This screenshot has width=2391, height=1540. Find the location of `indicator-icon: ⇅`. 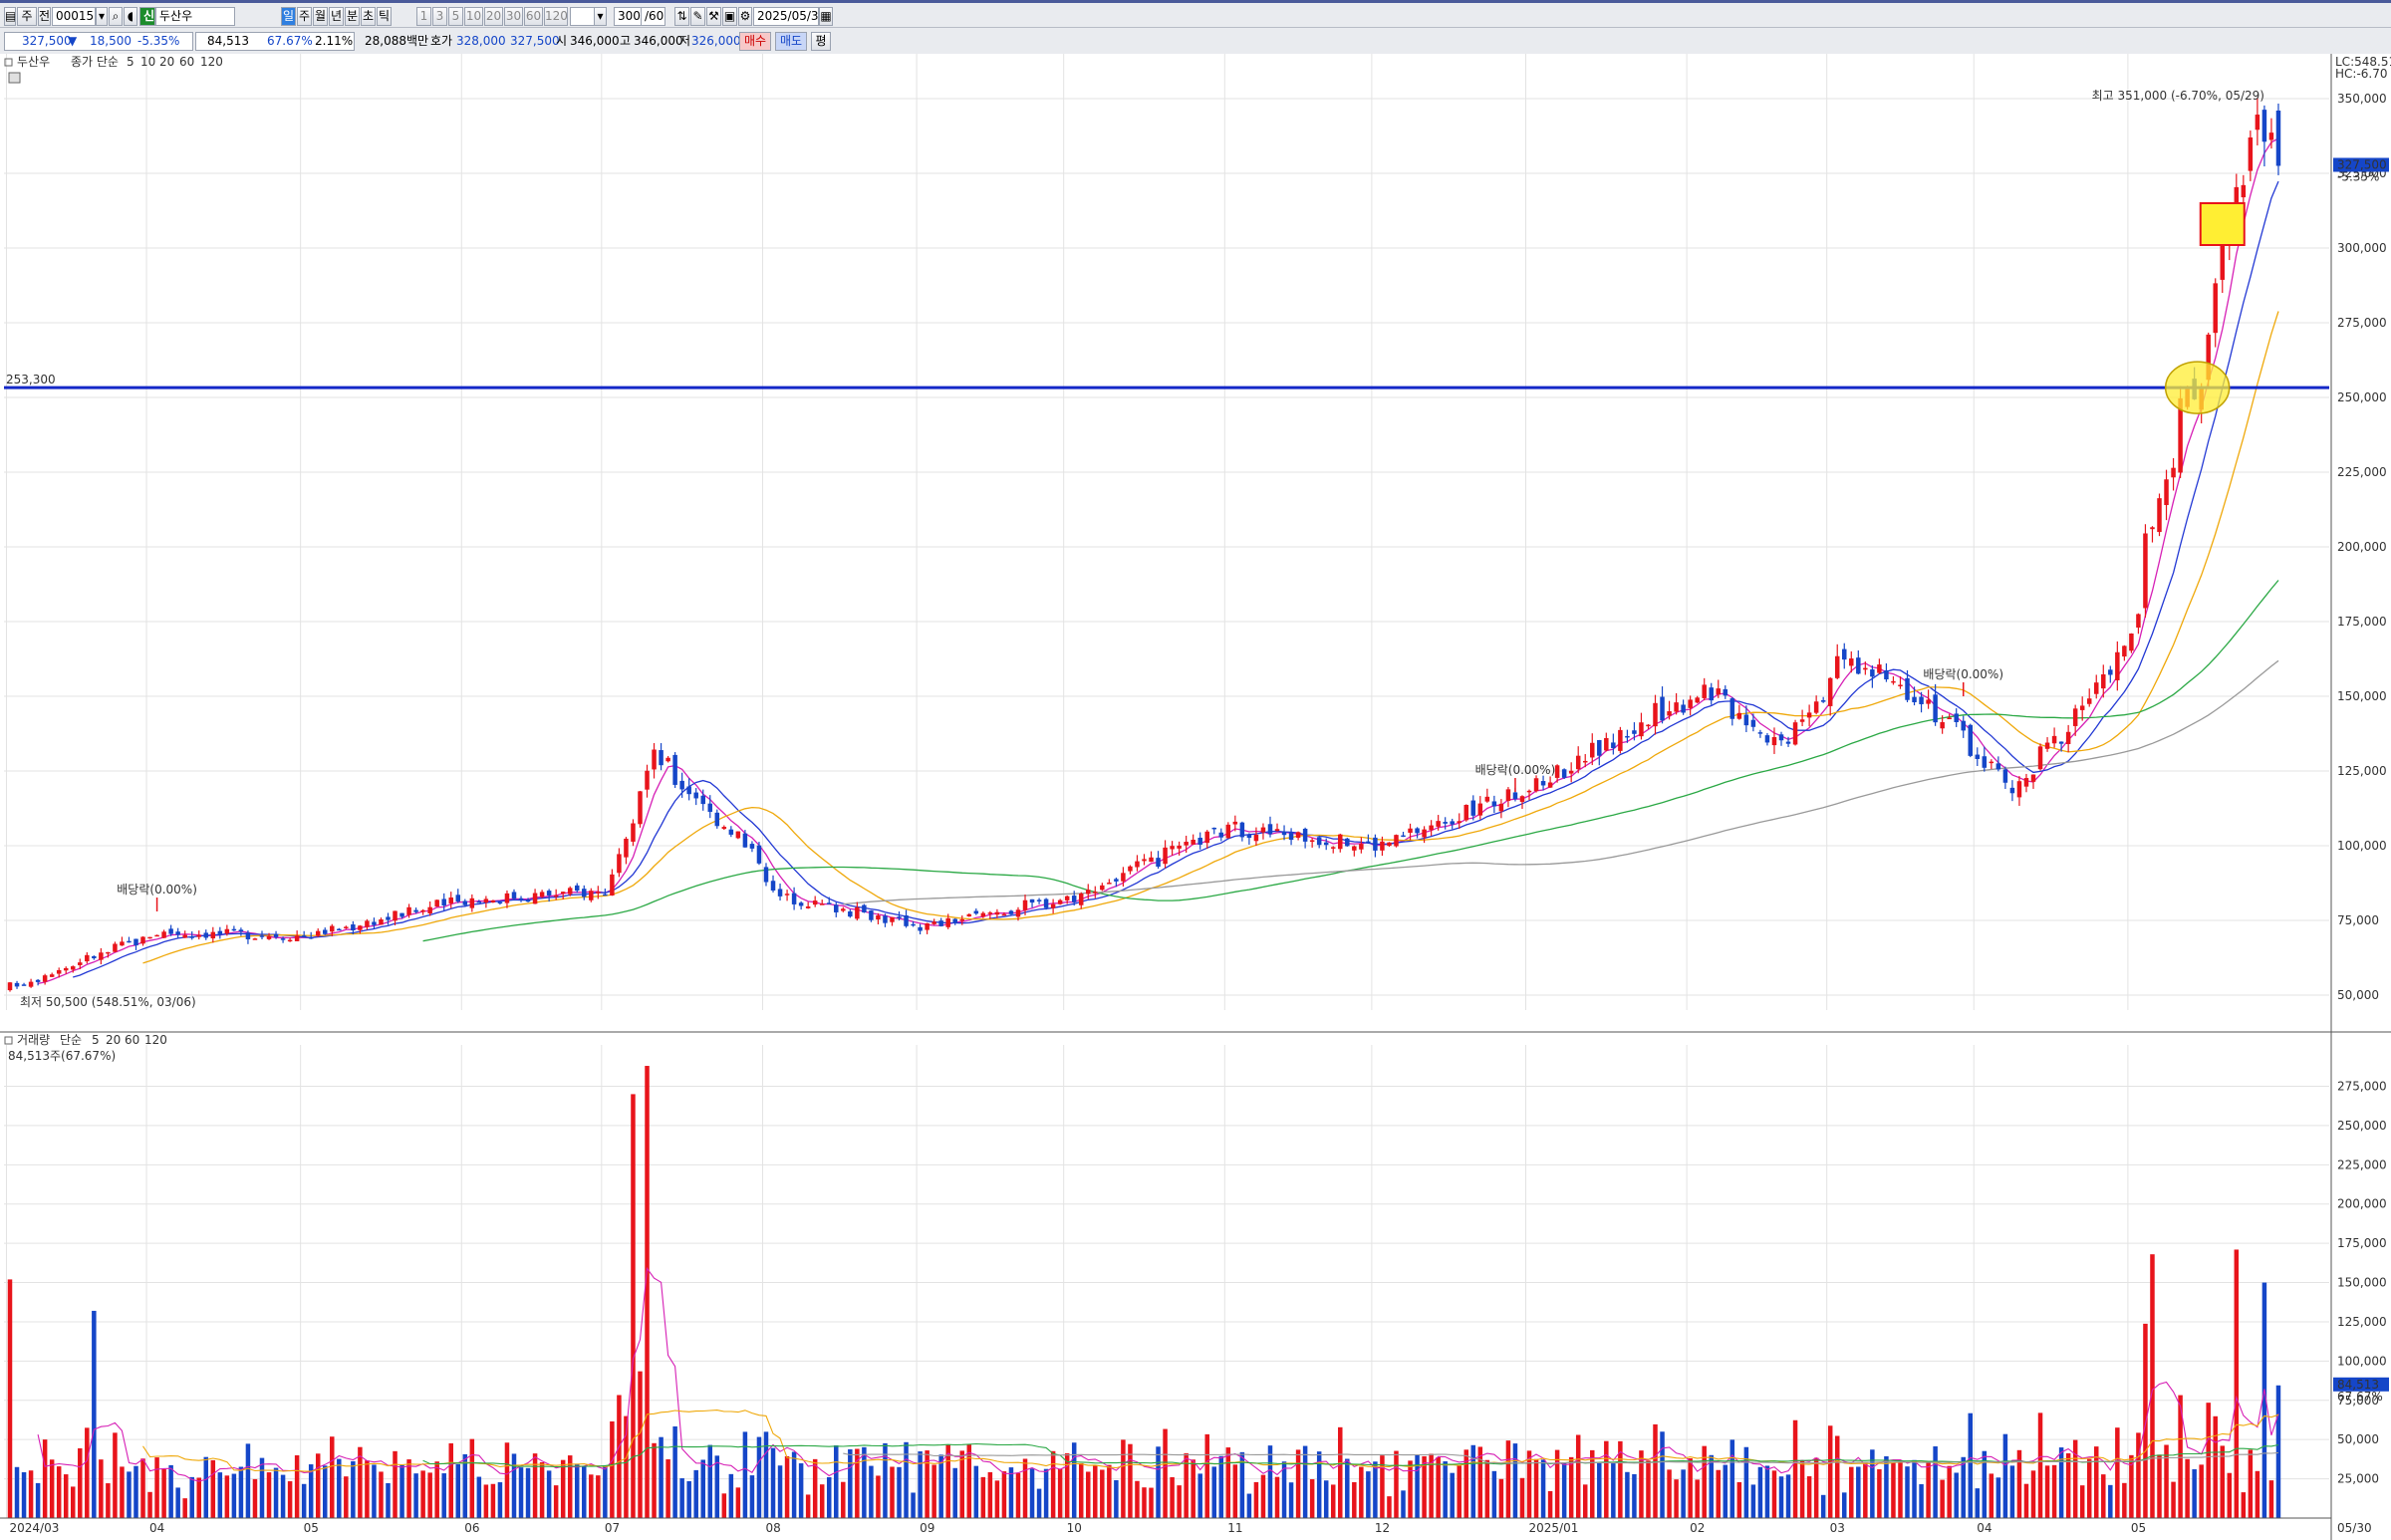

indicator-icon: ⇅ is located at coordinates (681, 16).